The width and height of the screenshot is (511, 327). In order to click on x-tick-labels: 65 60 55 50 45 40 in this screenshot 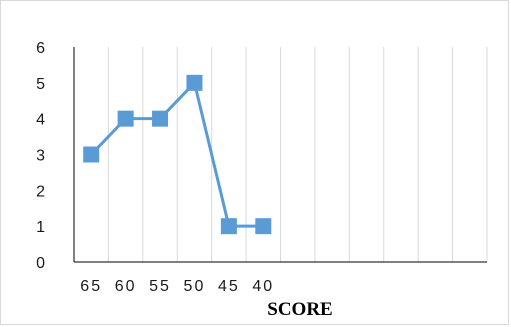, I will do `click(177, 286)`.